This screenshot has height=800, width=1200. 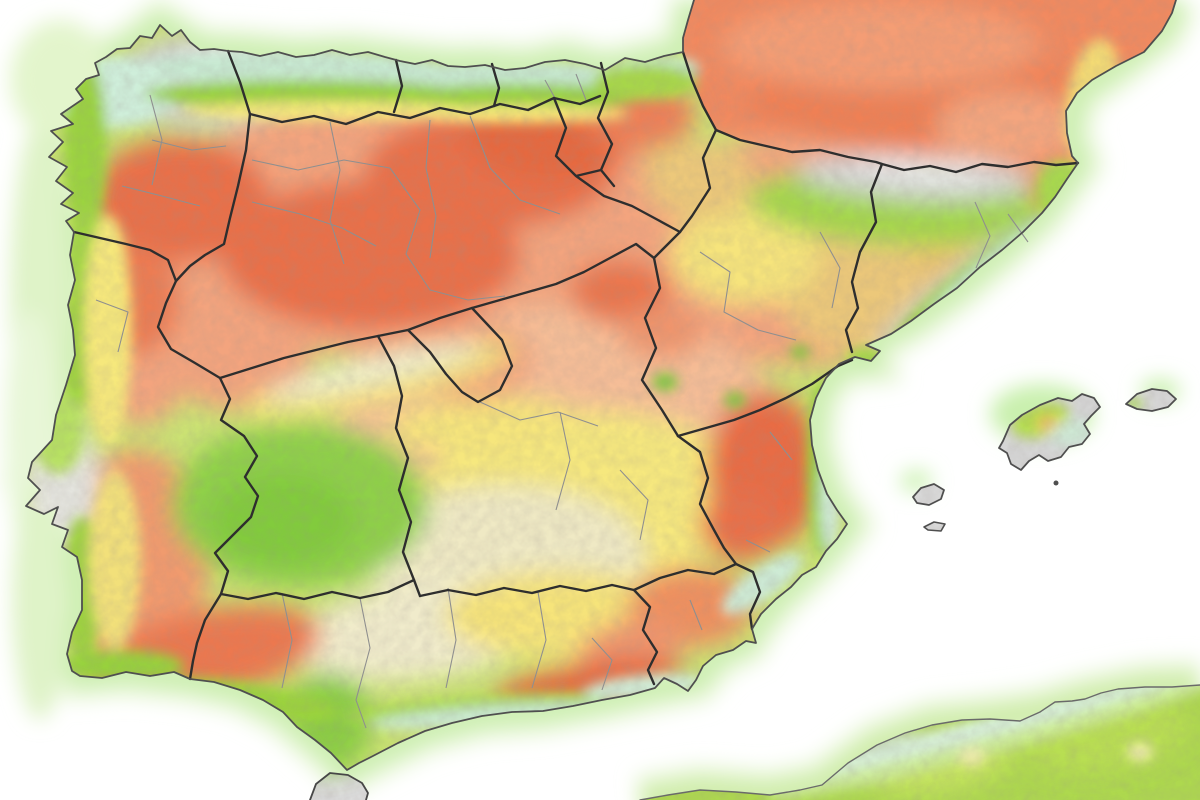 What do you see at coordinates (446, 86) in the screenshot?
I see `asturias-cantabria-basque-borders` at bounding box center [446, 86].